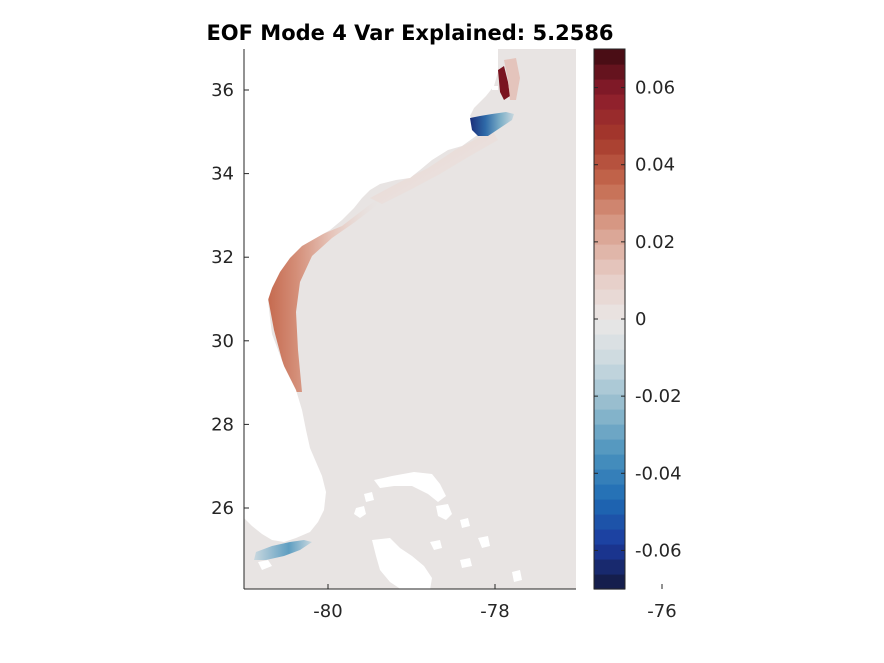 This screenshot has width=884, height=663. What do you see at coordinates (655, 242) in the screenshot?
I see `colorbar-tick-label: 0.02` at bounding box center [655, 242].